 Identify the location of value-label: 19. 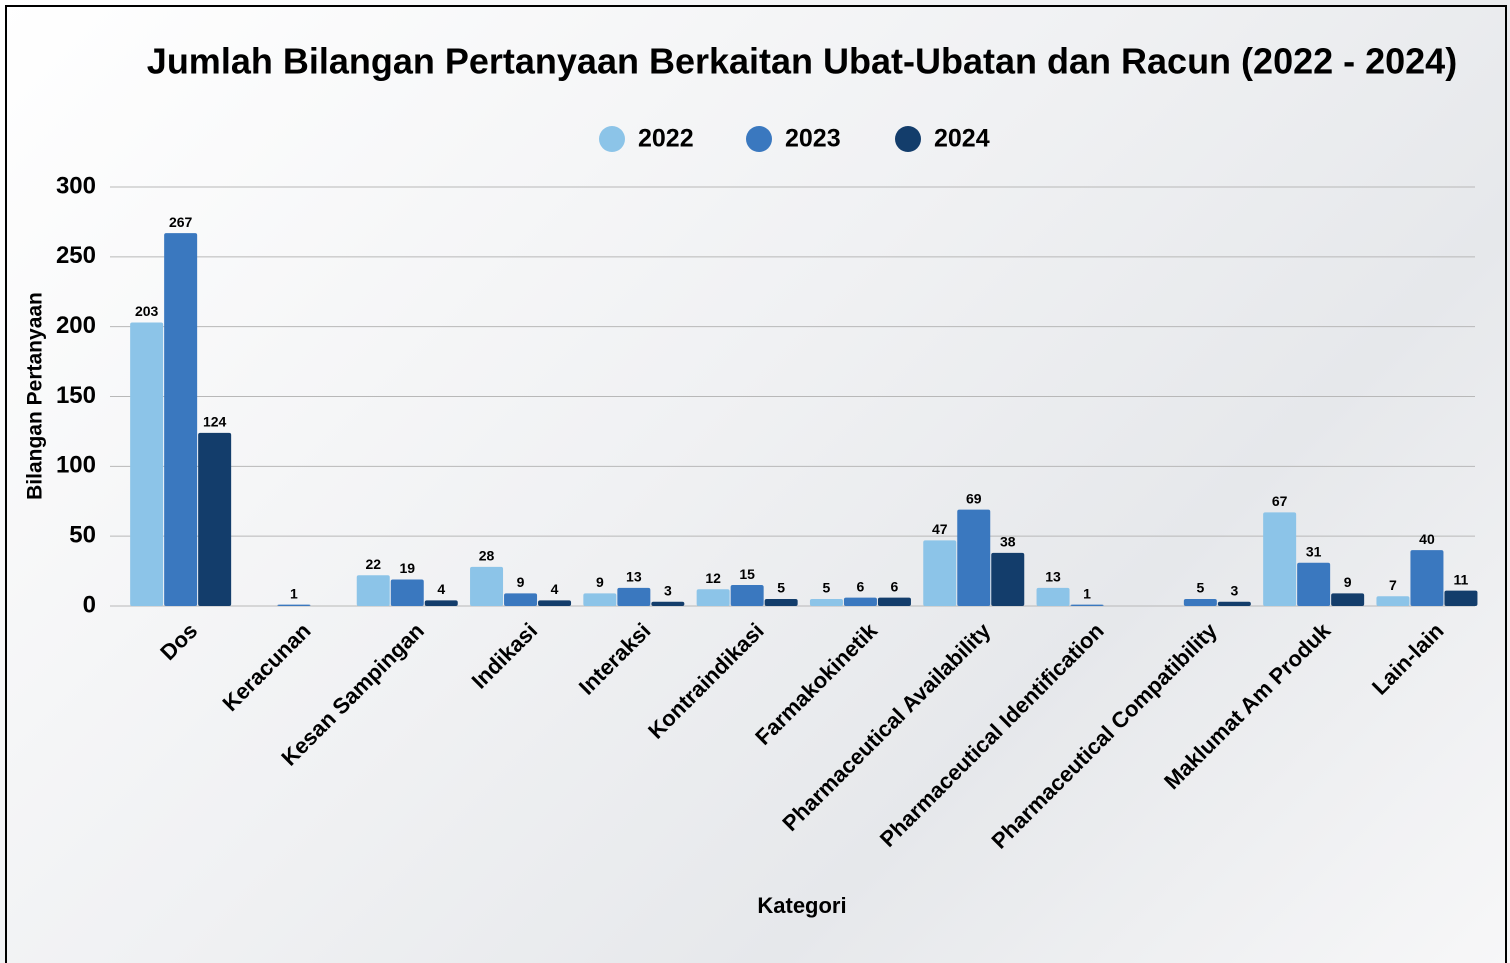
(407, 568).